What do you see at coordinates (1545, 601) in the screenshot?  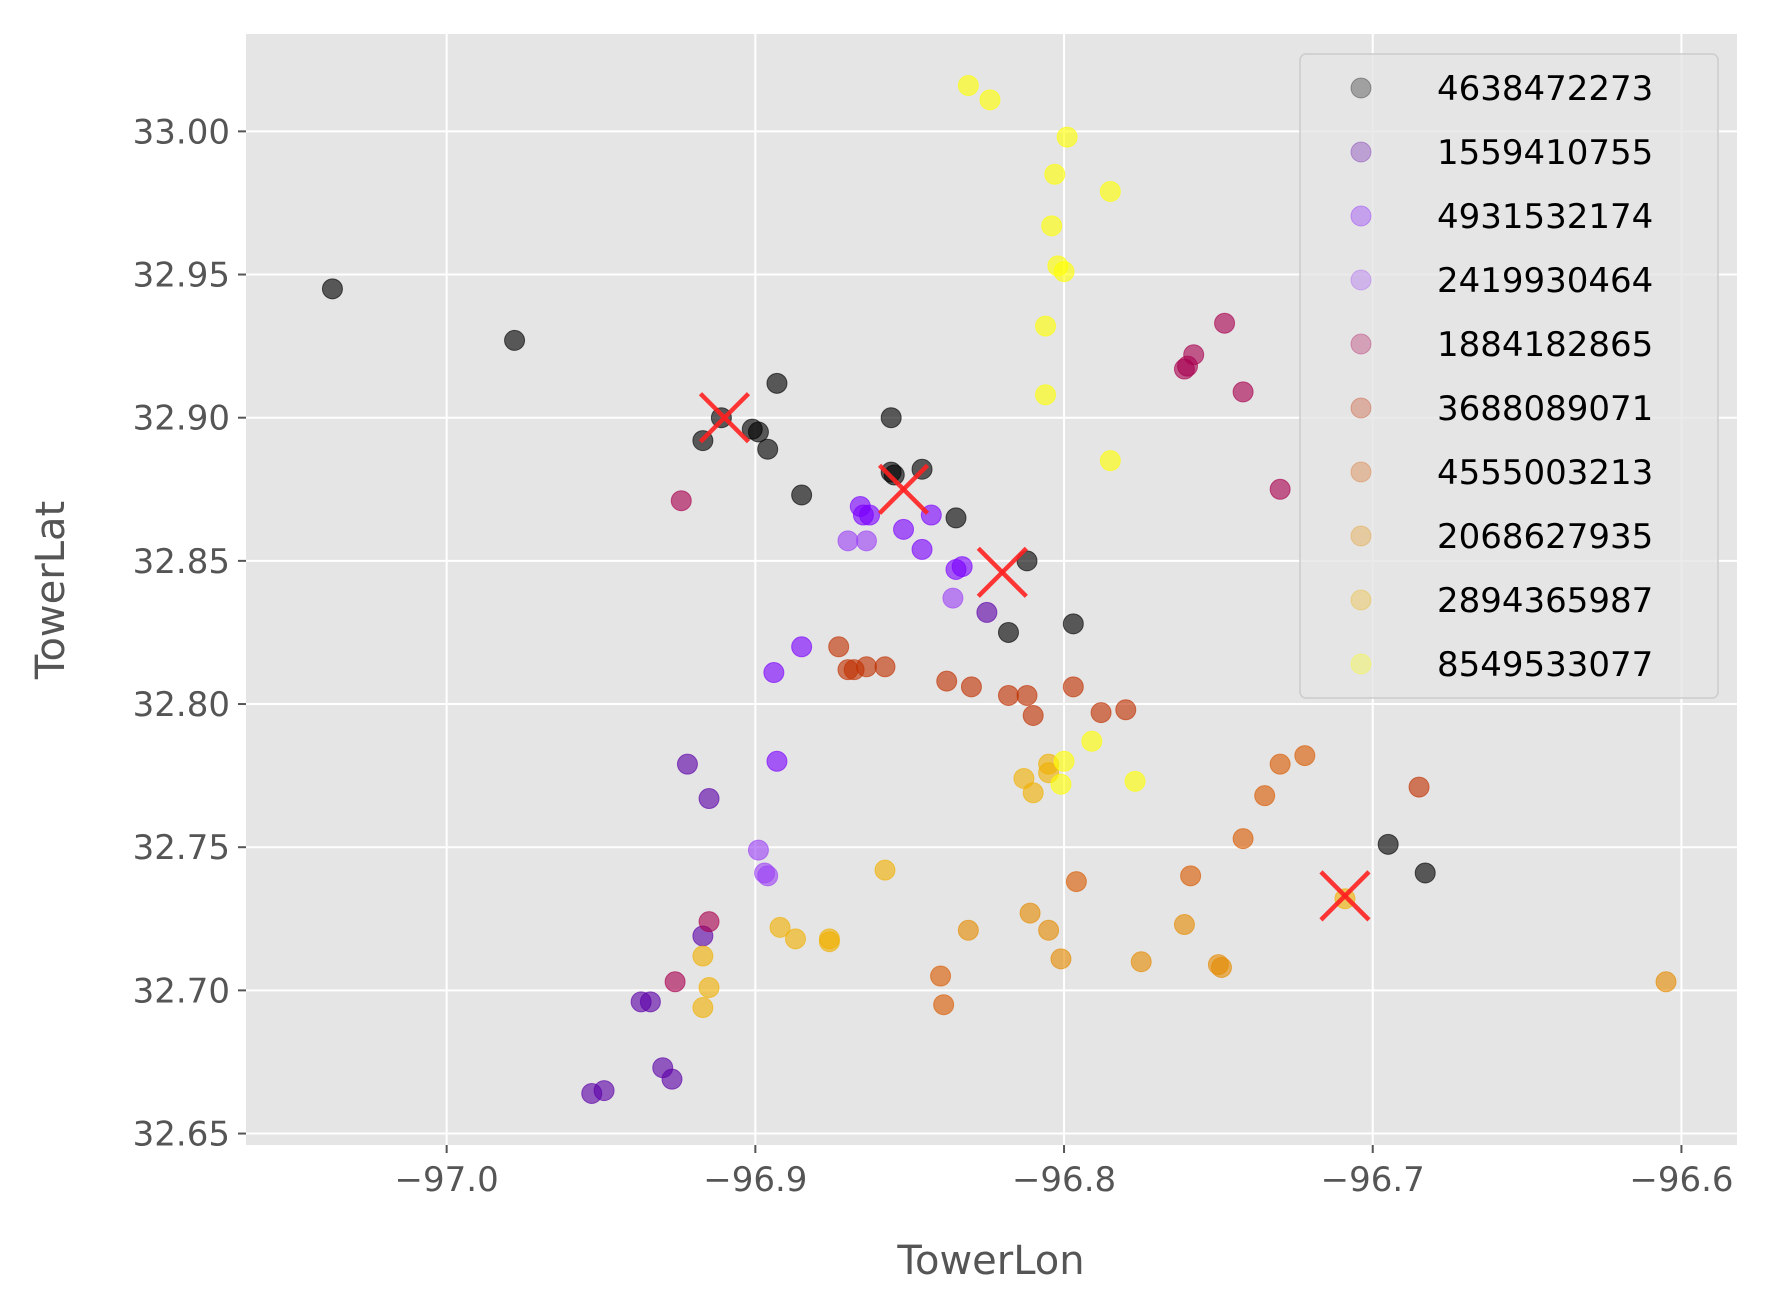 I see `legend-label: 2894365987` at bounding box center [1545, 601].